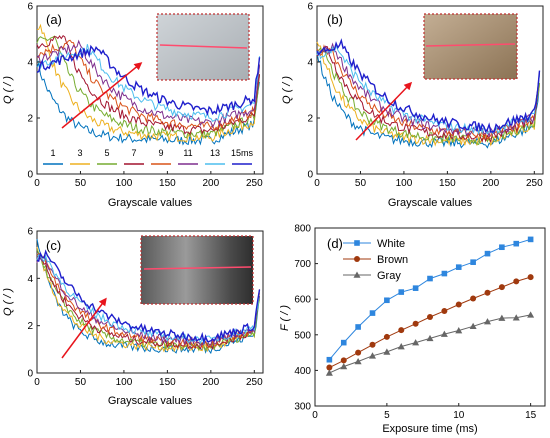 This screenshot has width=550, height=438. Describe the element at coordinates (375, 260) in the screenshot. I see `legend-d: White Brown Gray` at that location.